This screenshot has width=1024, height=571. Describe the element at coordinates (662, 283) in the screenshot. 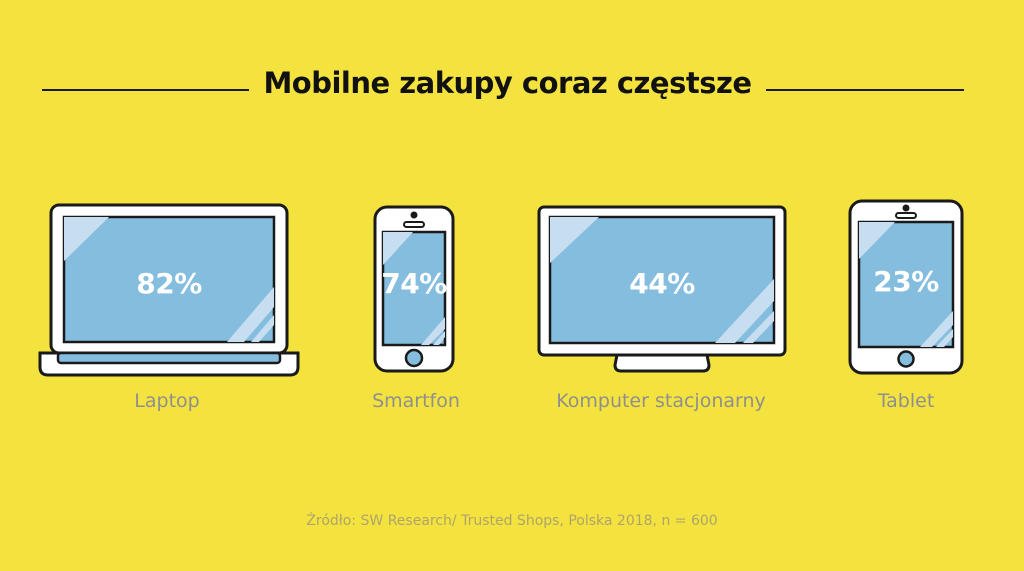

I see `desktop-value: 44%` at that location.